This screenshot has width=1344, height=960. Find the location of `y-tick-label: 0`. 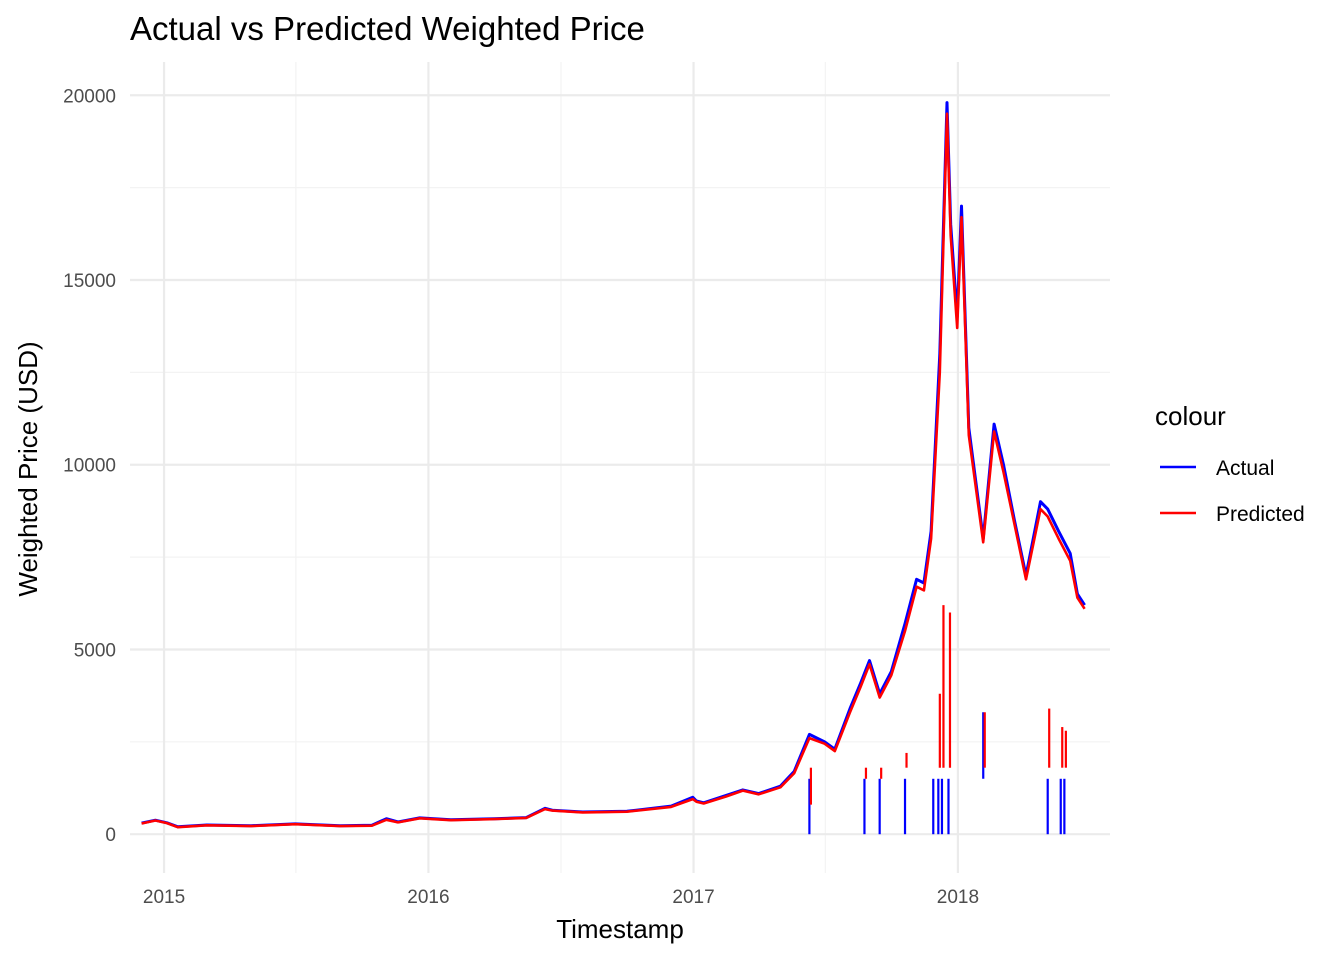

y-tick-label: 0 is located at coordinates (110, 835).